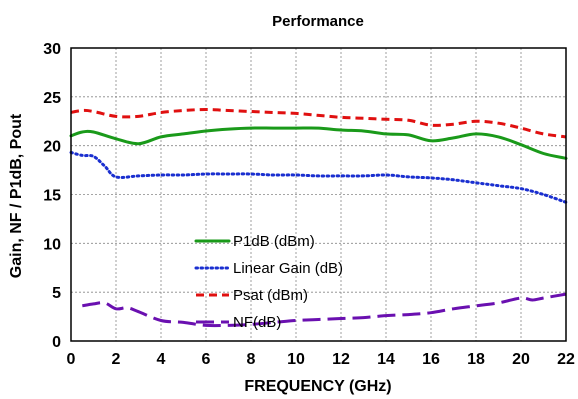 The width and height of the screenshot is (578, 399). What do you see at coordinates (317, 386) in the screenshot?
I see `x-axis-label: FREQUENCY (GHz)` at bounding box center [317, 386].